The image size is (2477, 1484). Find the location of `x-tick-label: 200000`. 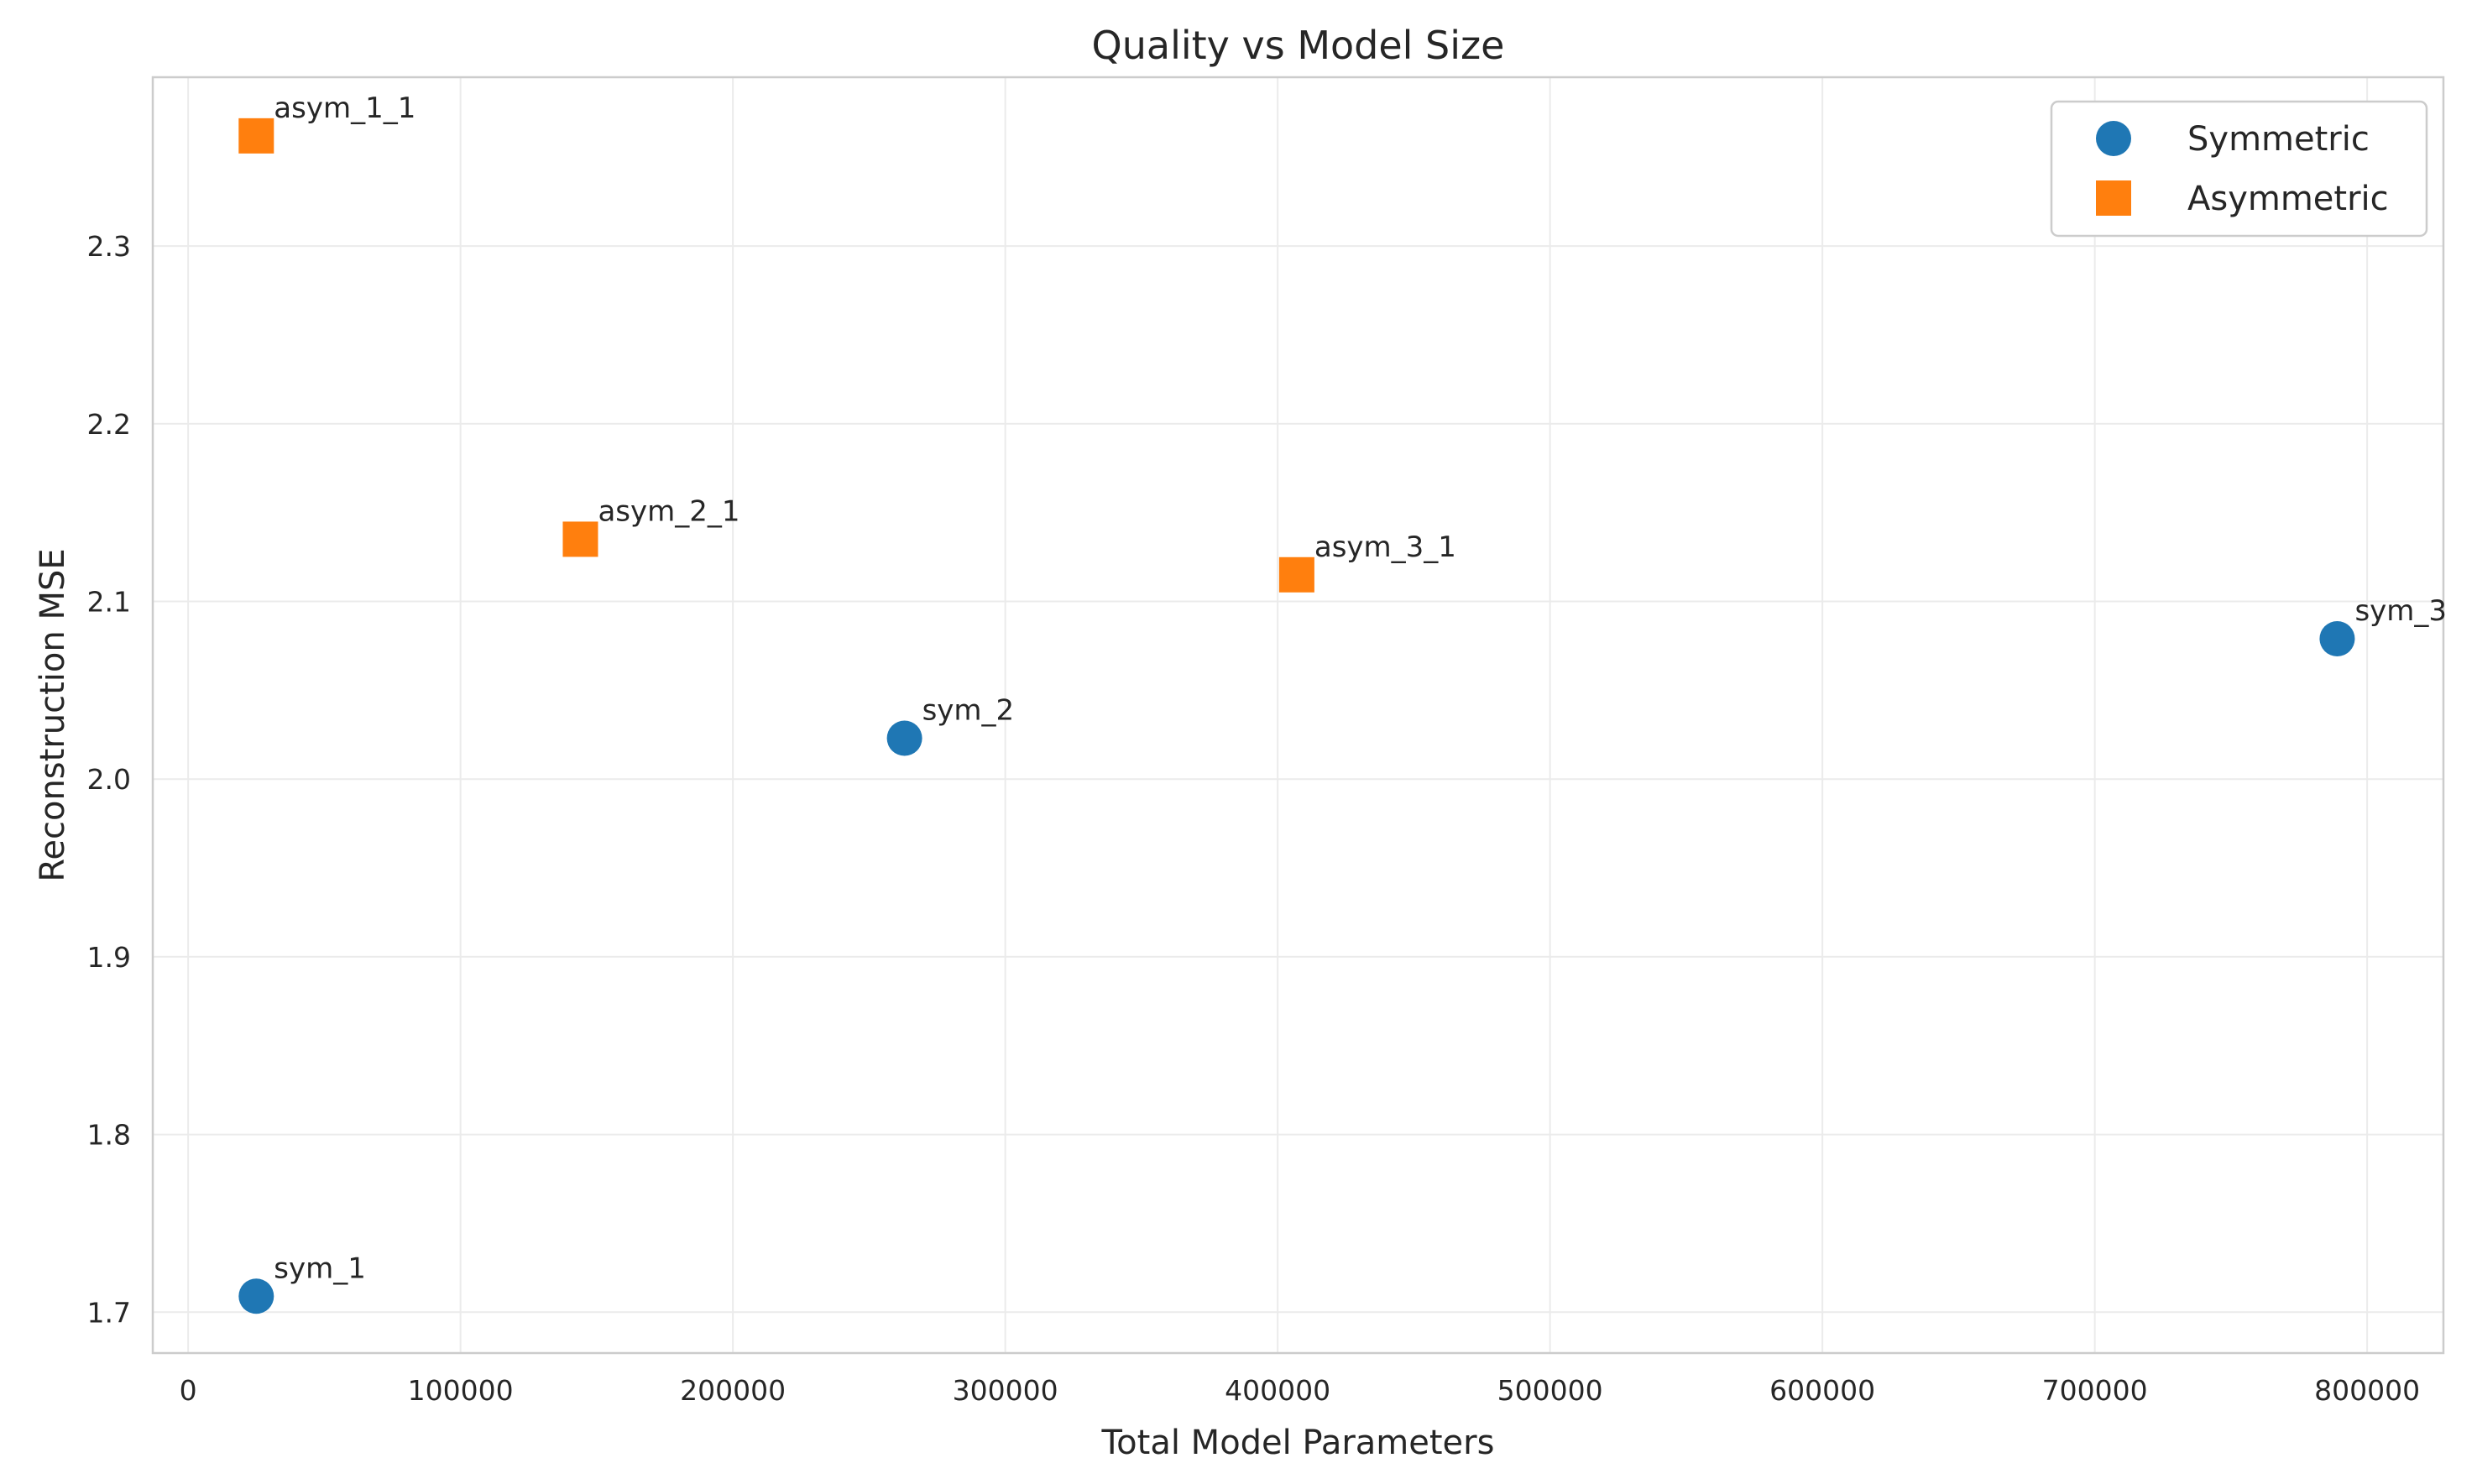

x-tick-label: 200000 is located at coordinates (733, 1390).